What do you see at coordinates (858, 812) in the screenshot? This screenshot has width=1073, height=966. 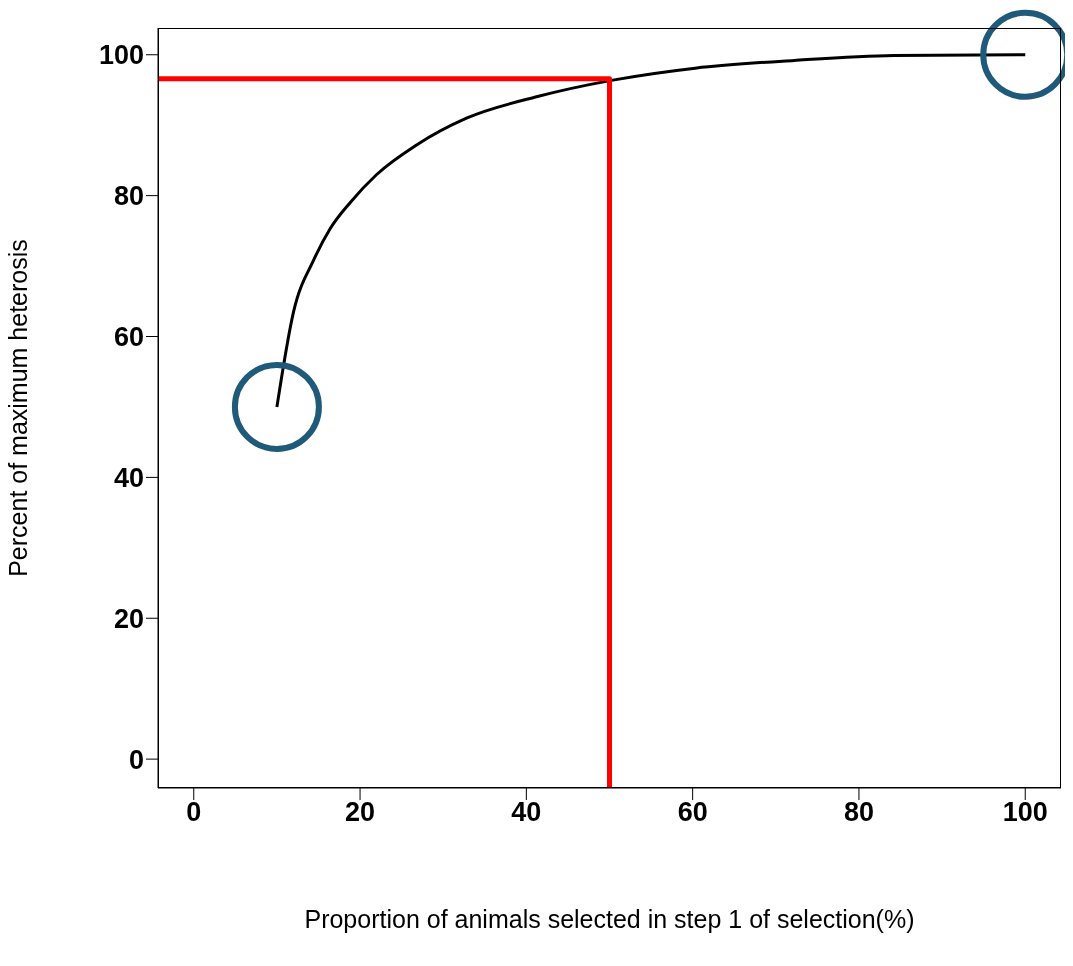 I see `x-tick-label: 80` at bounding box center [858, 812].